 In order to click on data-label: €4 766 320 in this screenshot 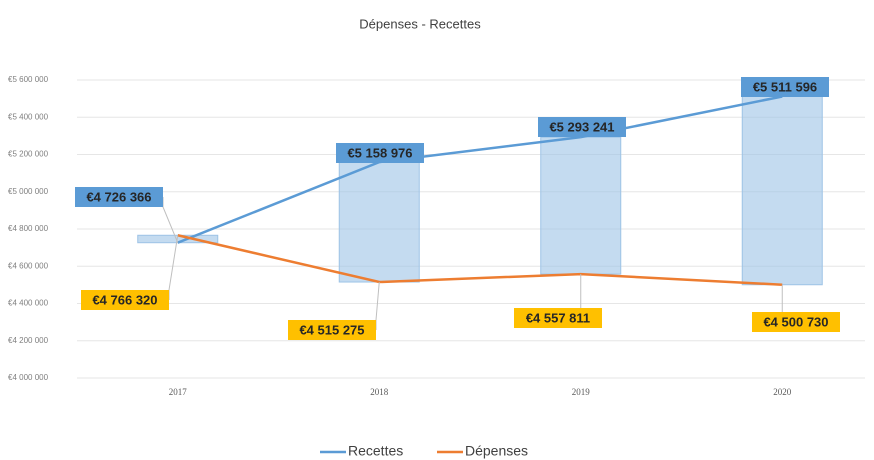, I will do `click(124, 299)`.